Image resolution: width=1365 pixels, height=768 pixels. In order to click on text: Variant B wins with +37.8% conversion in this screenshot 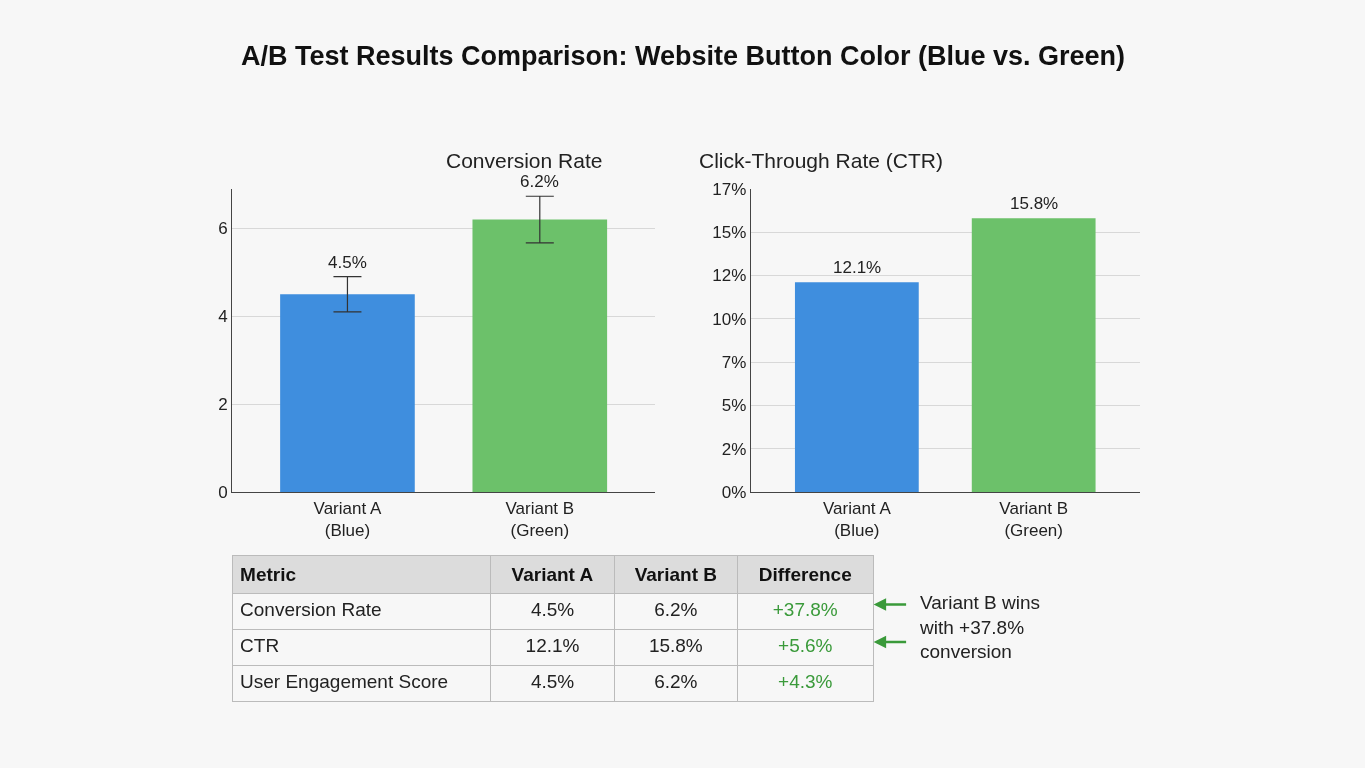, I will do `click(980, 627)`.